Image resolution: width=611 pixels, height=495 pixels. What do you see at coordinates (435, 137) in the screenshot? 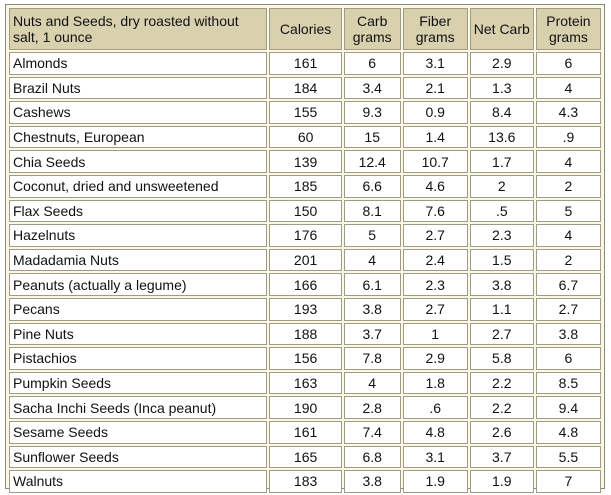
I see `cell-fiber-grams: 1.4` at bounding box center [435, 137].